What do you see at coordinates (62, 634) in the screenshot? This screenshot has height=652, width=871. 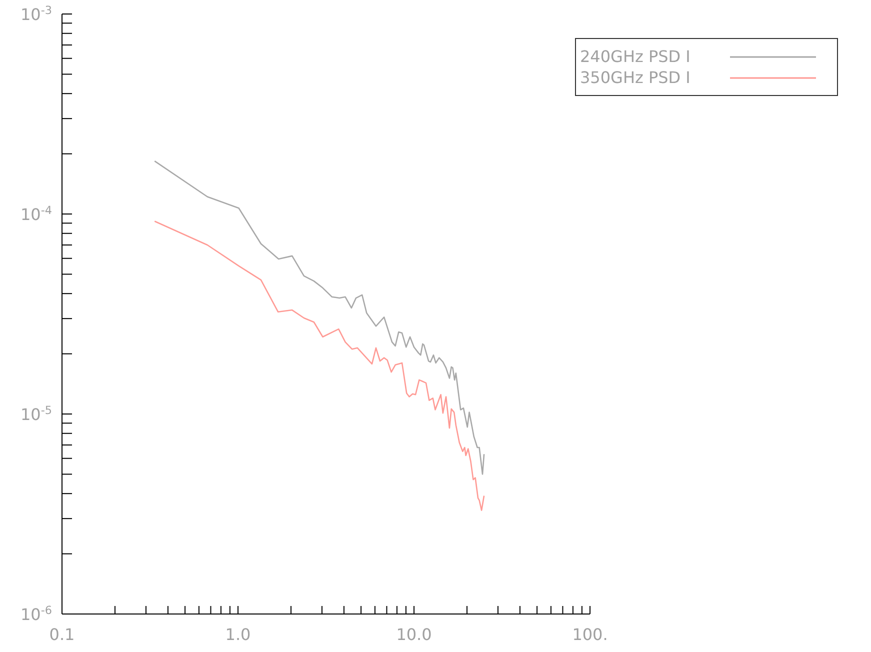 I see `x-tick-label: 0.1` at bounding box center [62, 634].